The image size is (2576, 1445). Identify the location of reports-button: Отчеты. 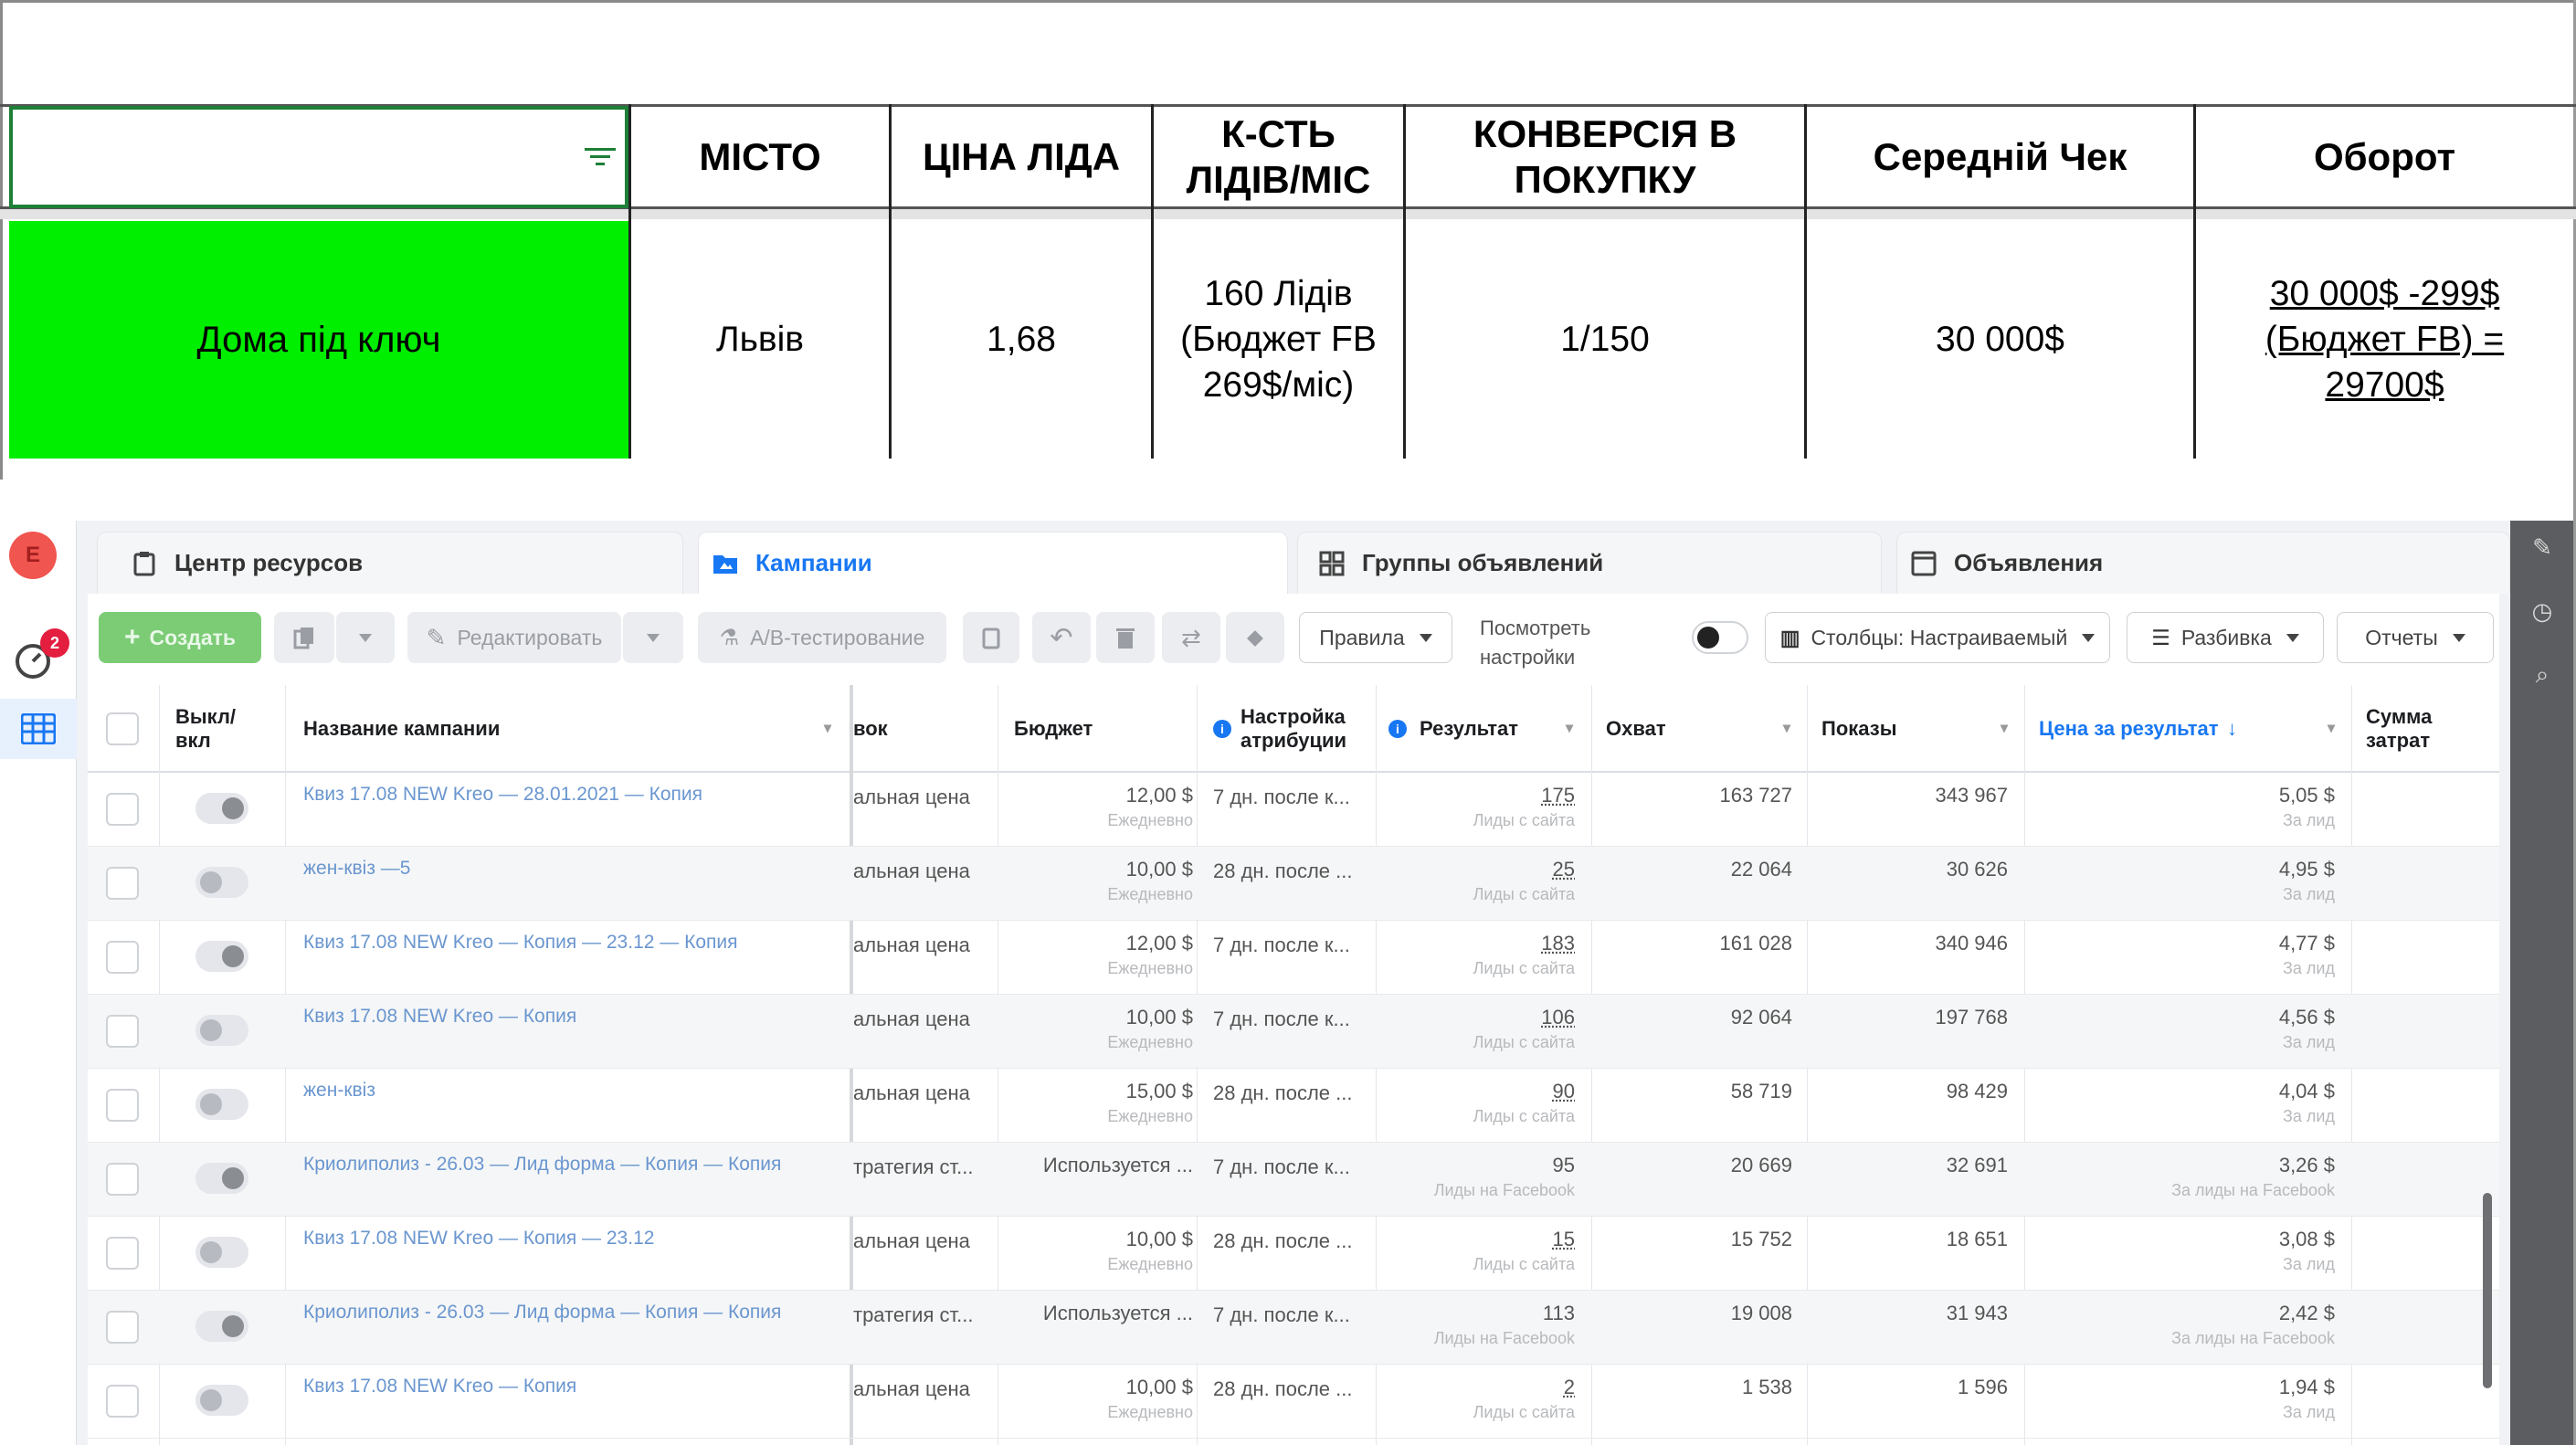
(2415, 637).